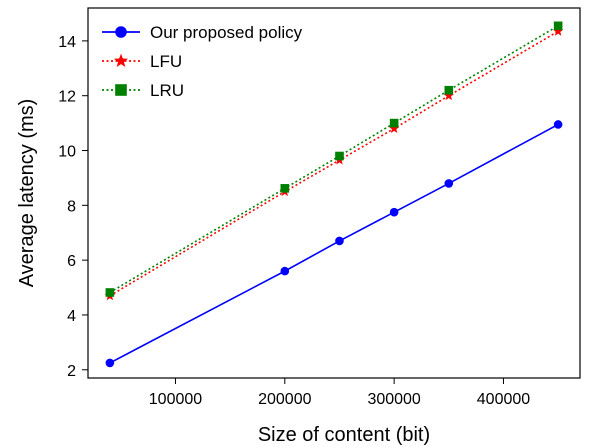 The width and height of the screenshot is (599, 448). Describe the element at coordinates (503, 399) in the screenshot. I see `x-tick-label: 400000` at that location.